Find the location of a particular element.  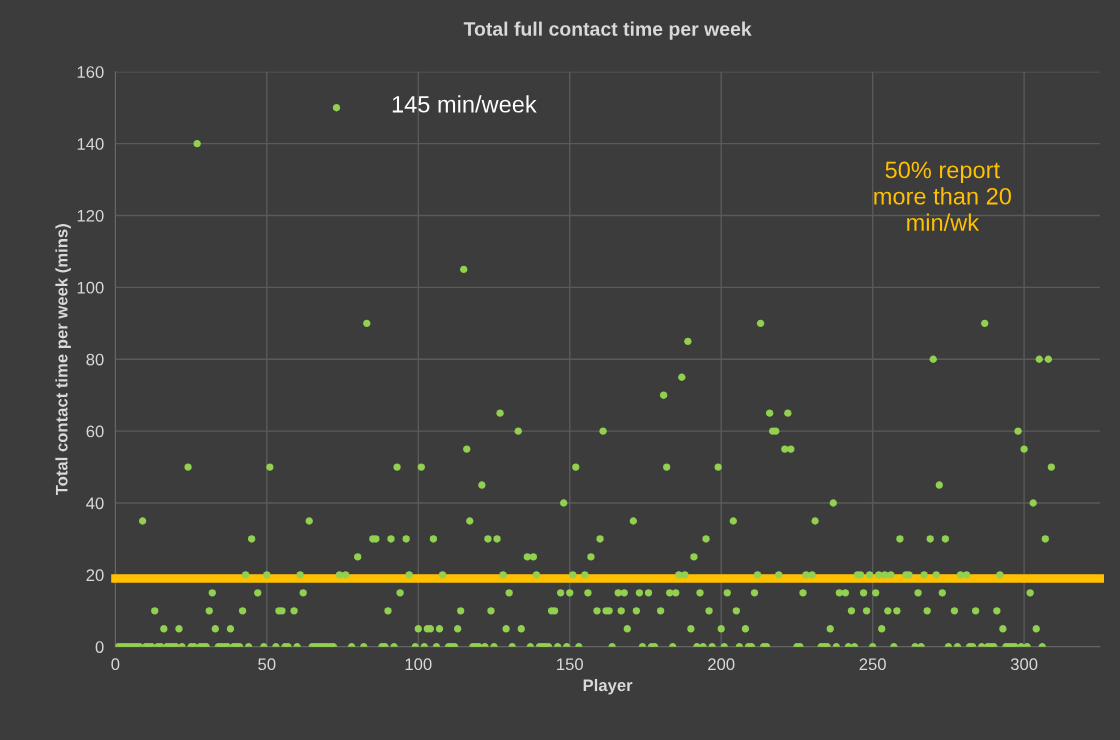

x-tick-label: 0 is located at coordinates (115, 664).